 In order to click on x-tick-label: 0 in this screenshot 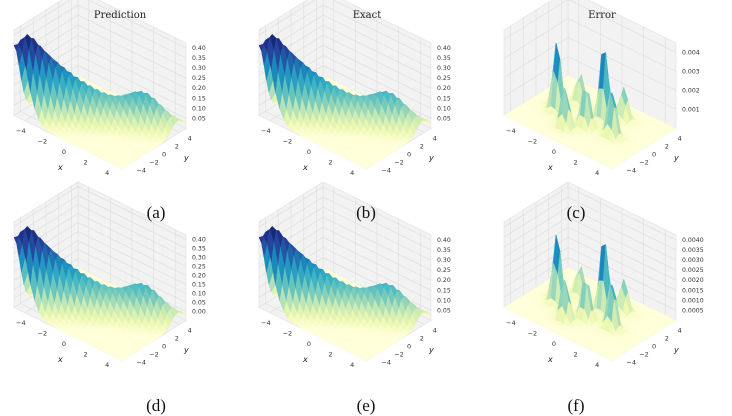, I will do `click(64, 344)`.